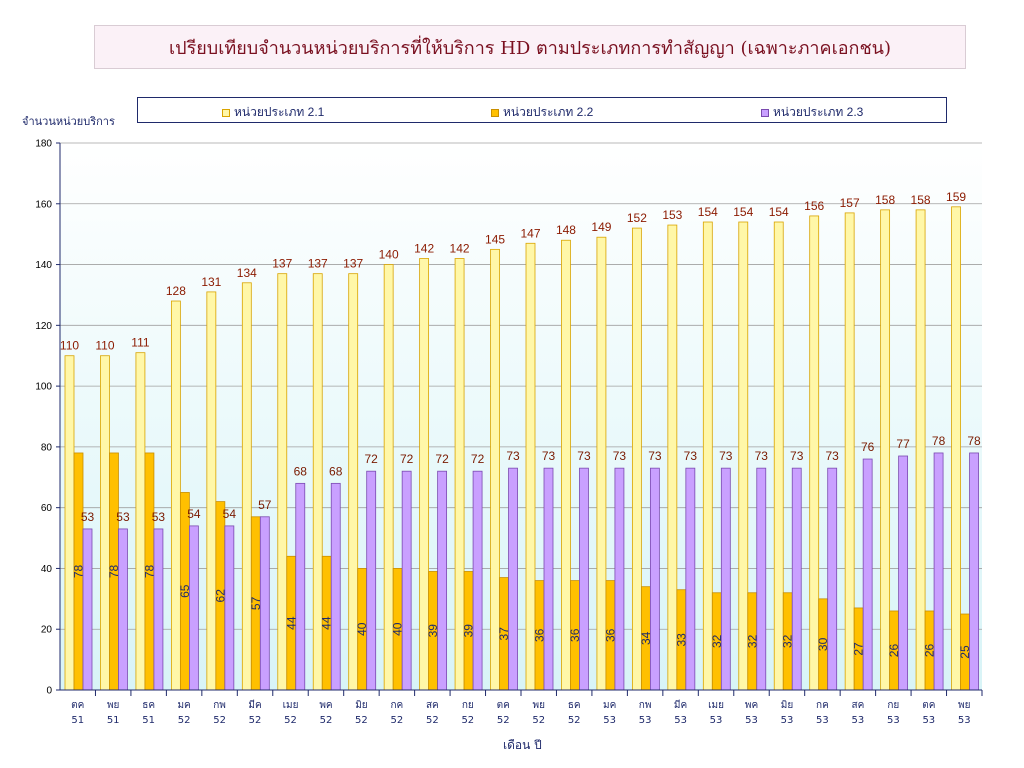  I want to click on data-label-series-1: 137, so click(282, 264).